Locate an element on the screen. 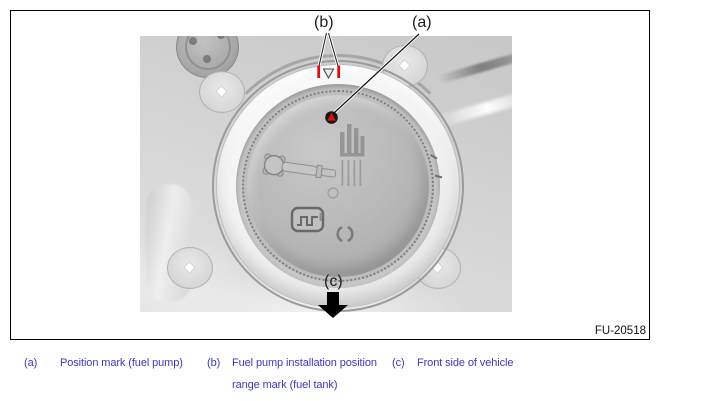 This screenshot has width=713, height=401. pump-connector-icon is located at coordinates (307, 219).